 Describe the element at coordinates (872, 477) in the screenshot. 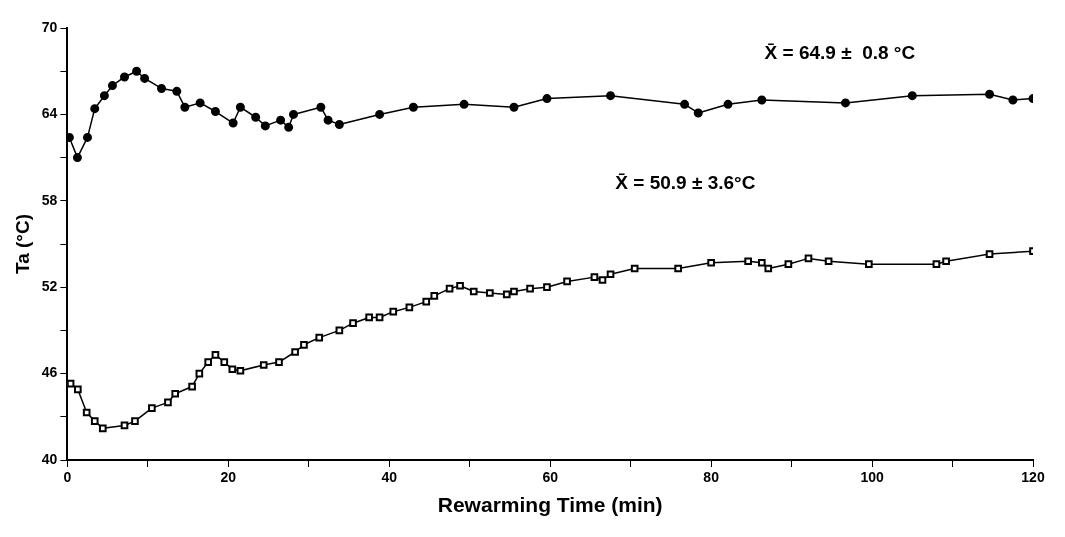

I see `x-tick-label: 100` at that location.